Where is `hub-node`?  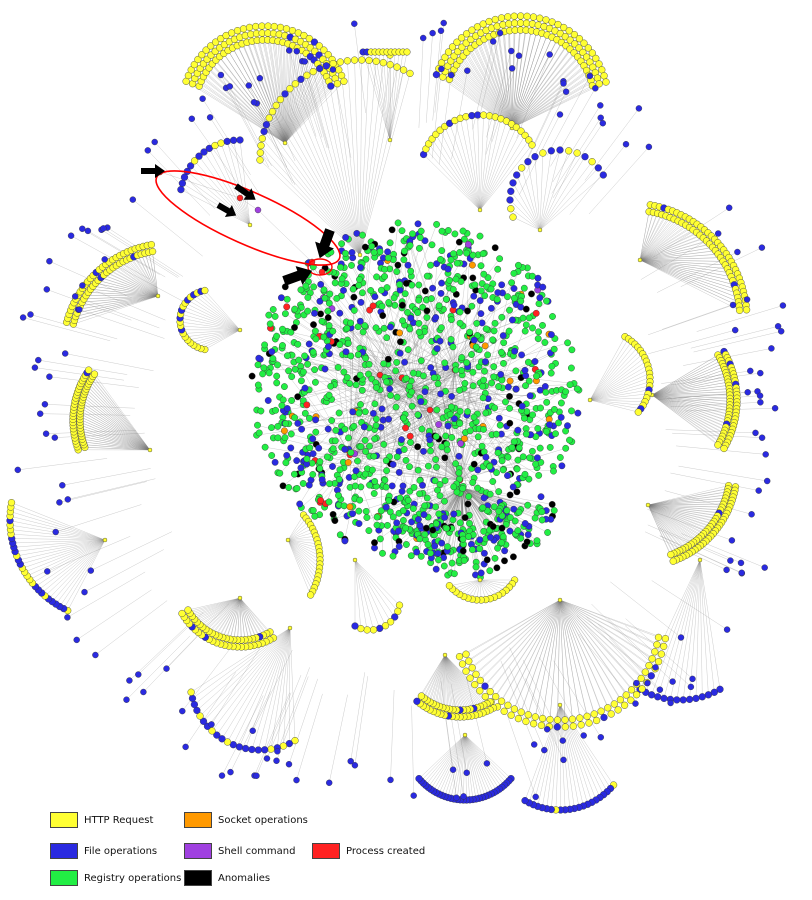
hub-node is located at coordinates (288, 540).